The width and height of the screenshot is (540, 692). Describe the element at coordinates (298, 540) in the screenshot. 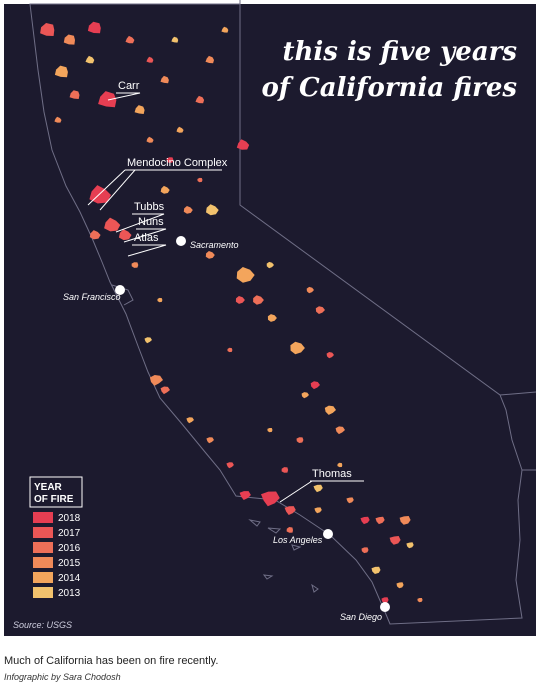

I see `city-label: Los Angeles` at that location.